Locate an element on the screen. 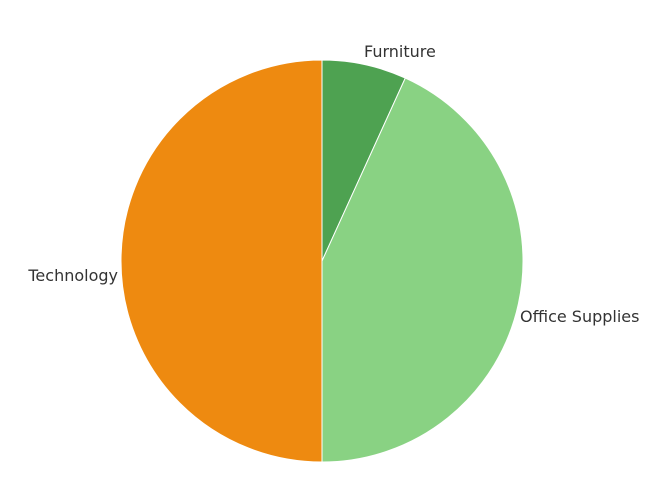 This screenshot has height=494, width=664. slice-label-office-supplies: Office Supplies is located at coordinates (579, 316).